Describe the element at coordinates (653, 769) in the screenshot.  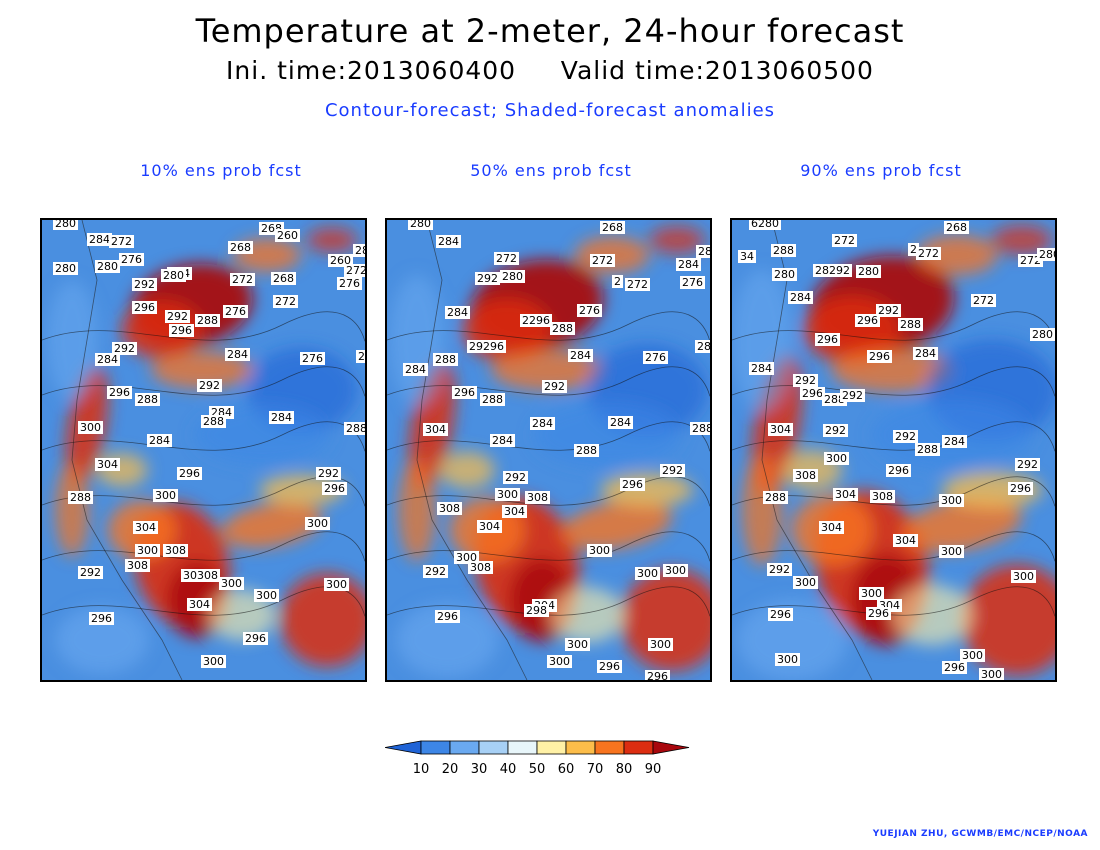
I see `colorbar-tick-label: 90` at that location.